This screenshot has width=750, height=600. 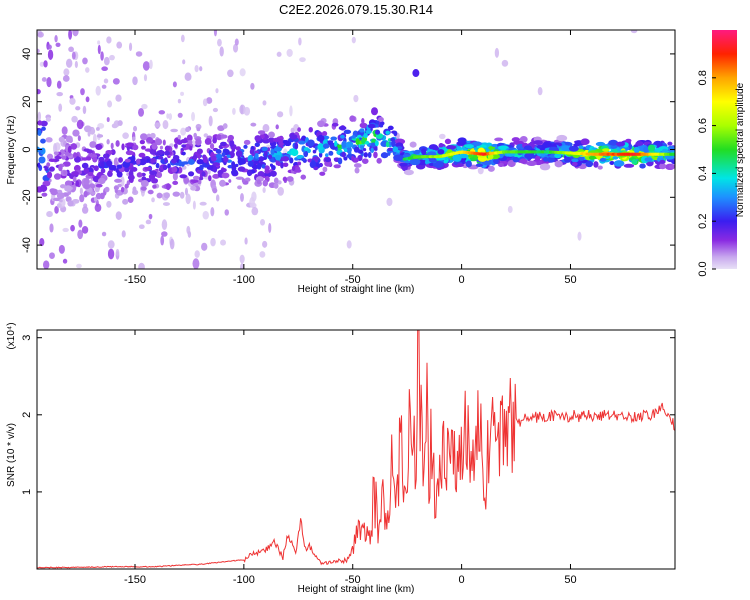 I want to click on spectrogram-isolated-feature, so click(x=416, y=73).